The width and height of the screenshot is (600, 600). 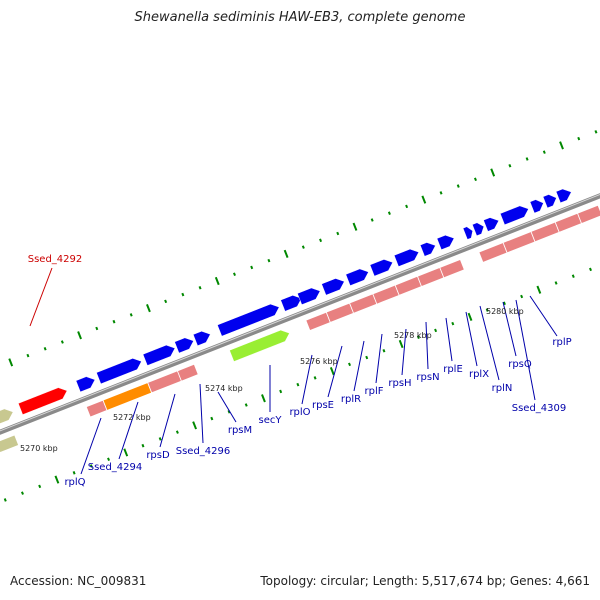 I want to click on scale-label: 5276 kbp, so click(x=319, y=361).